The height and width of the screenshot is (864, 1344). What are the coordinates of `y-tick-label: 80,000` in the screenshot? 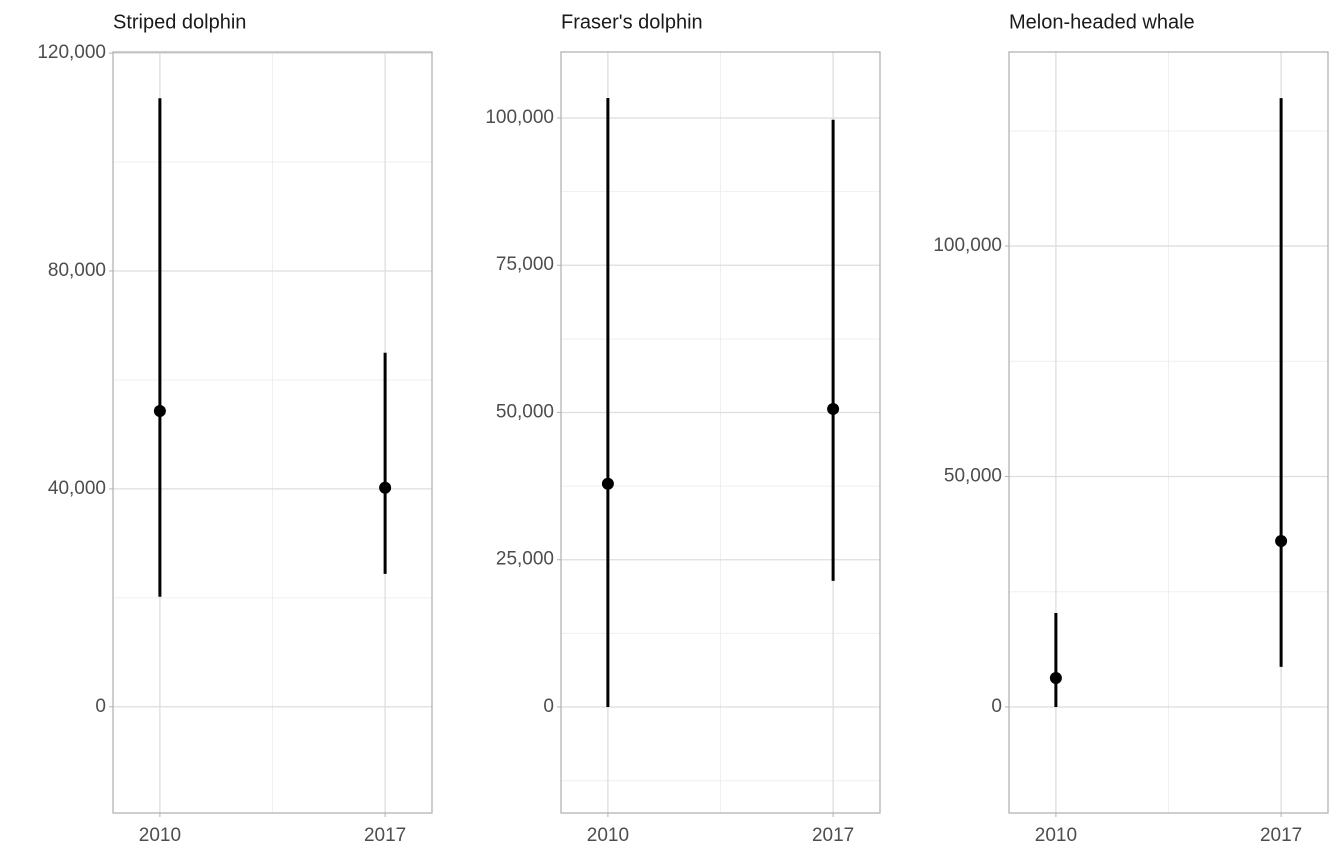 It's located at (77, 270).